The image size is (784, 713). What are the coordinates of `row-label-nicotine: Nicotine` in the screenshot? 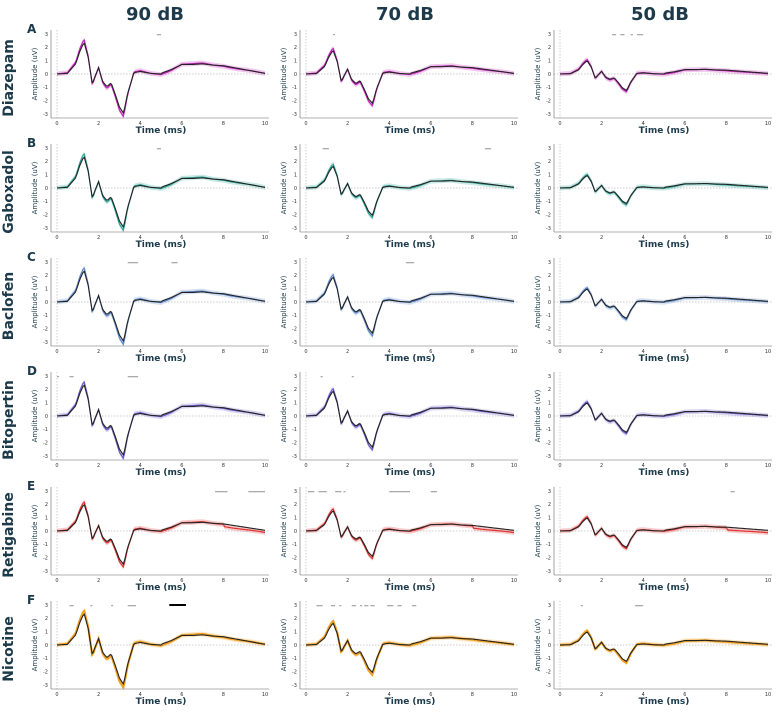 It's located at (9, 648).